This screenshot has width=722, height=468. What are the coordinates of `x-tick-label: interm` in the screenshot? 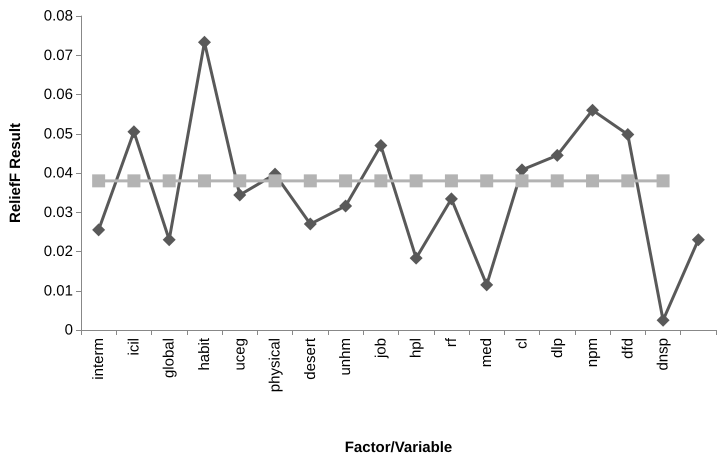 It's located at (99, 359).